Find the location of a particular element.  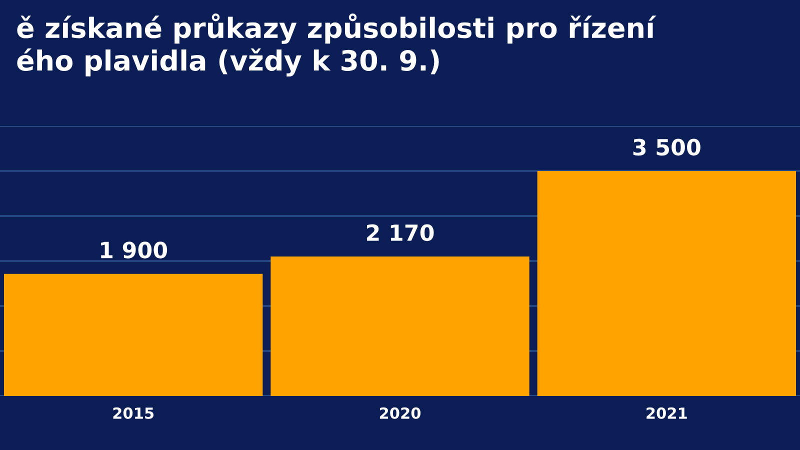

x-tick-label: 2020 is located at coordinates (400, 413).